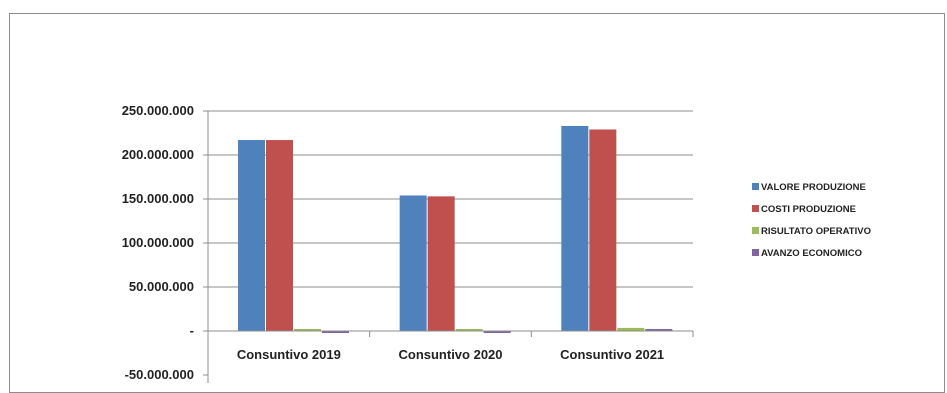 The image size is (947, 393). What do you see at coordinates (159, 374) in the screenshot?
I see `y-tick-label: -50.000.000` at bounding box center [159, 374].